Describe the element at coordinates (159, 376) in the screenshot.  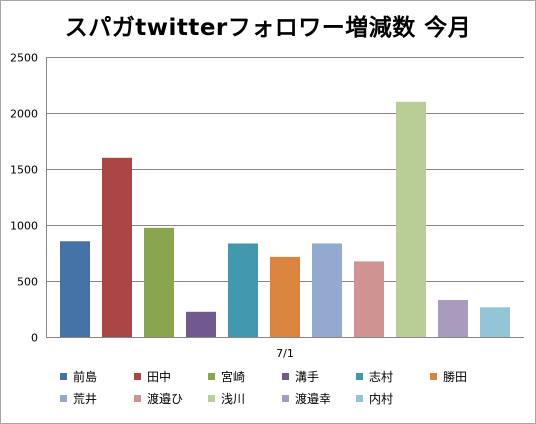
I see `legend-label: 田中` at that location.